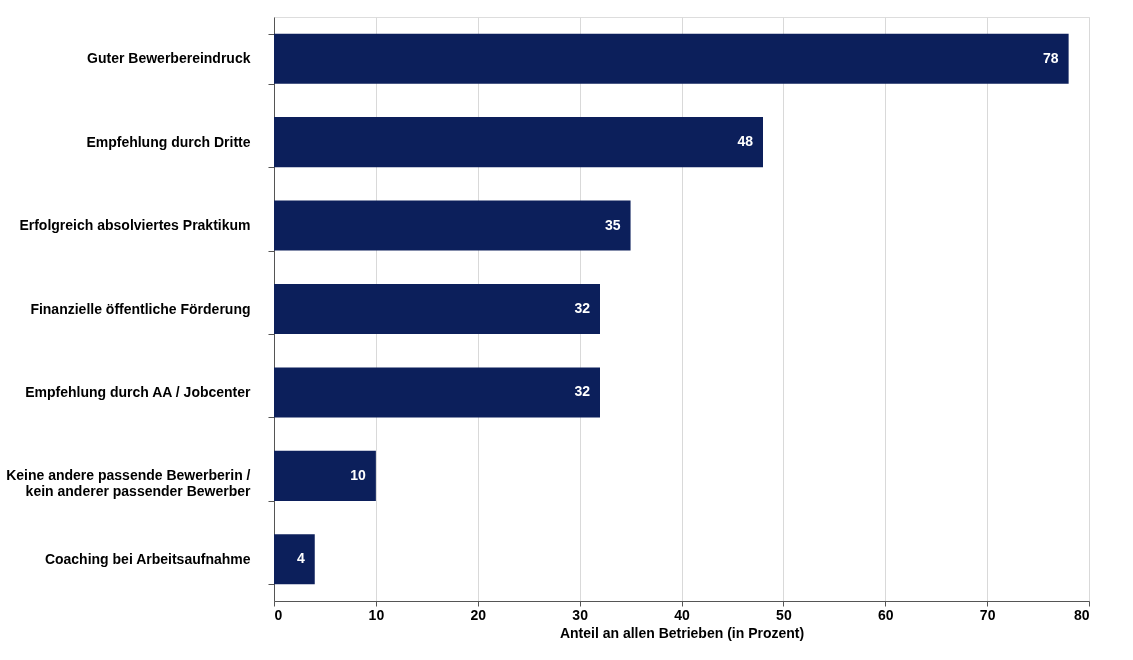  Describe the element at coordinates (278, 614) in the screenshot. I see `x-tick-label: 0` at that location.